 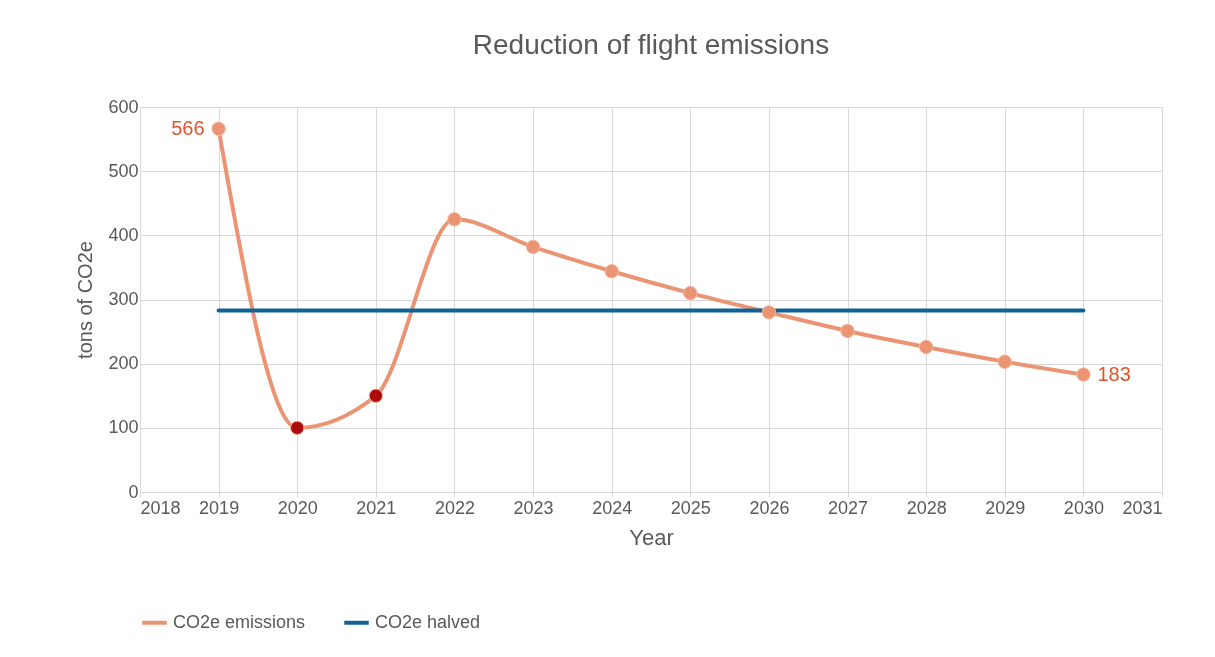 I want to click on x-tick-label: 2024, so click(x=612, y=507).